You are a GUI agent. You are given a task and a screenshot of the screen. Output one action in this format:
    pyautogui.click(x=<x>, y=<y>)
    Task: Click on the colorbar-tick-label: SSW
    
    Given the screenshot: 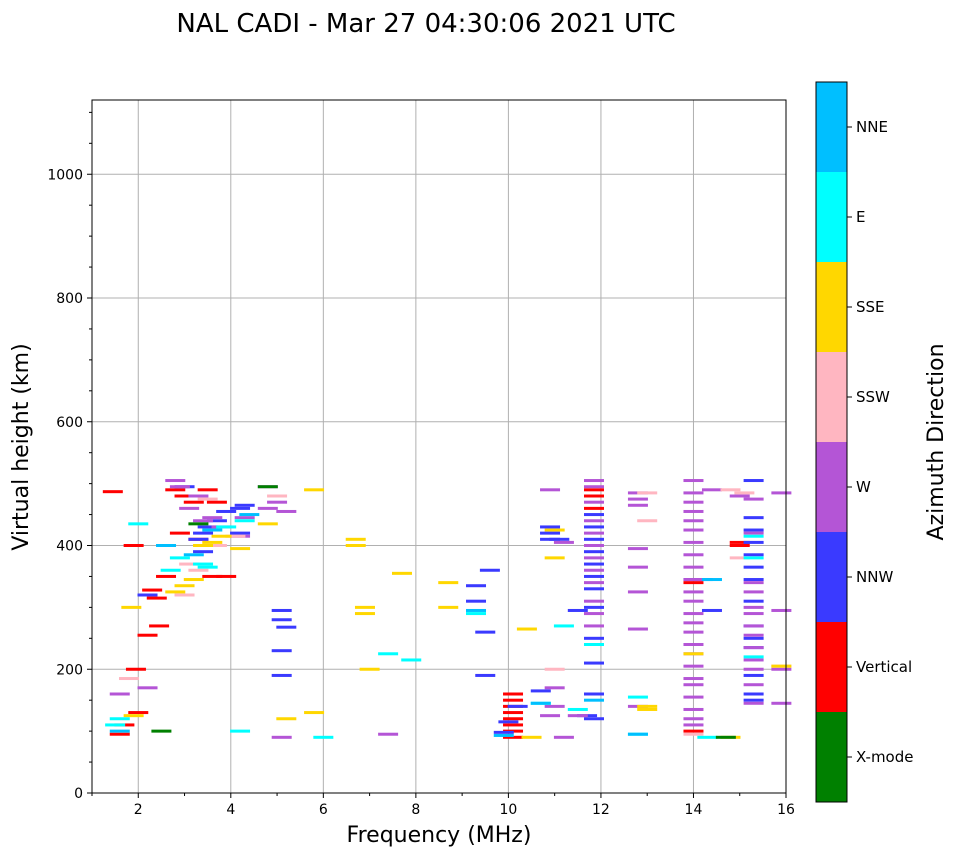 What is the action you would take?
    pyautogui.click(x=873, y=397)
    